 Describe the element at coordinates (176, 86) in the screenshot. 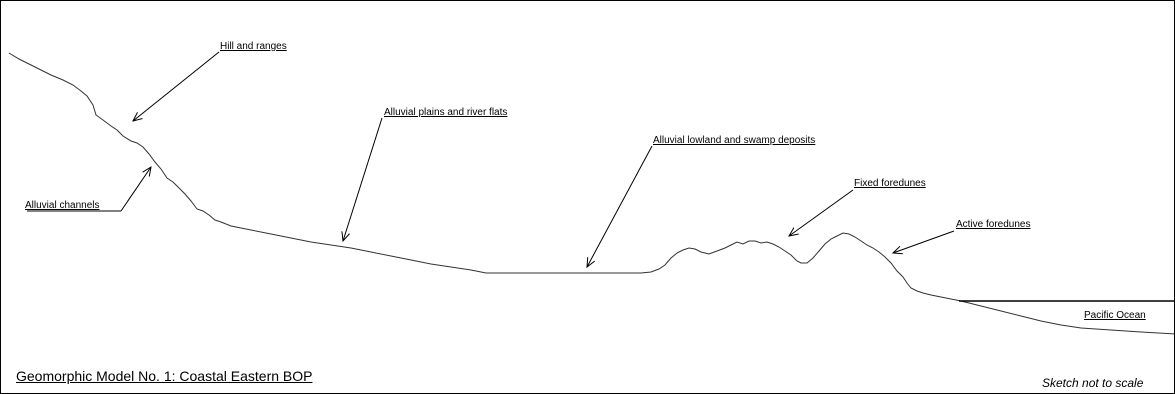

I see `hill-arrow` at that location.